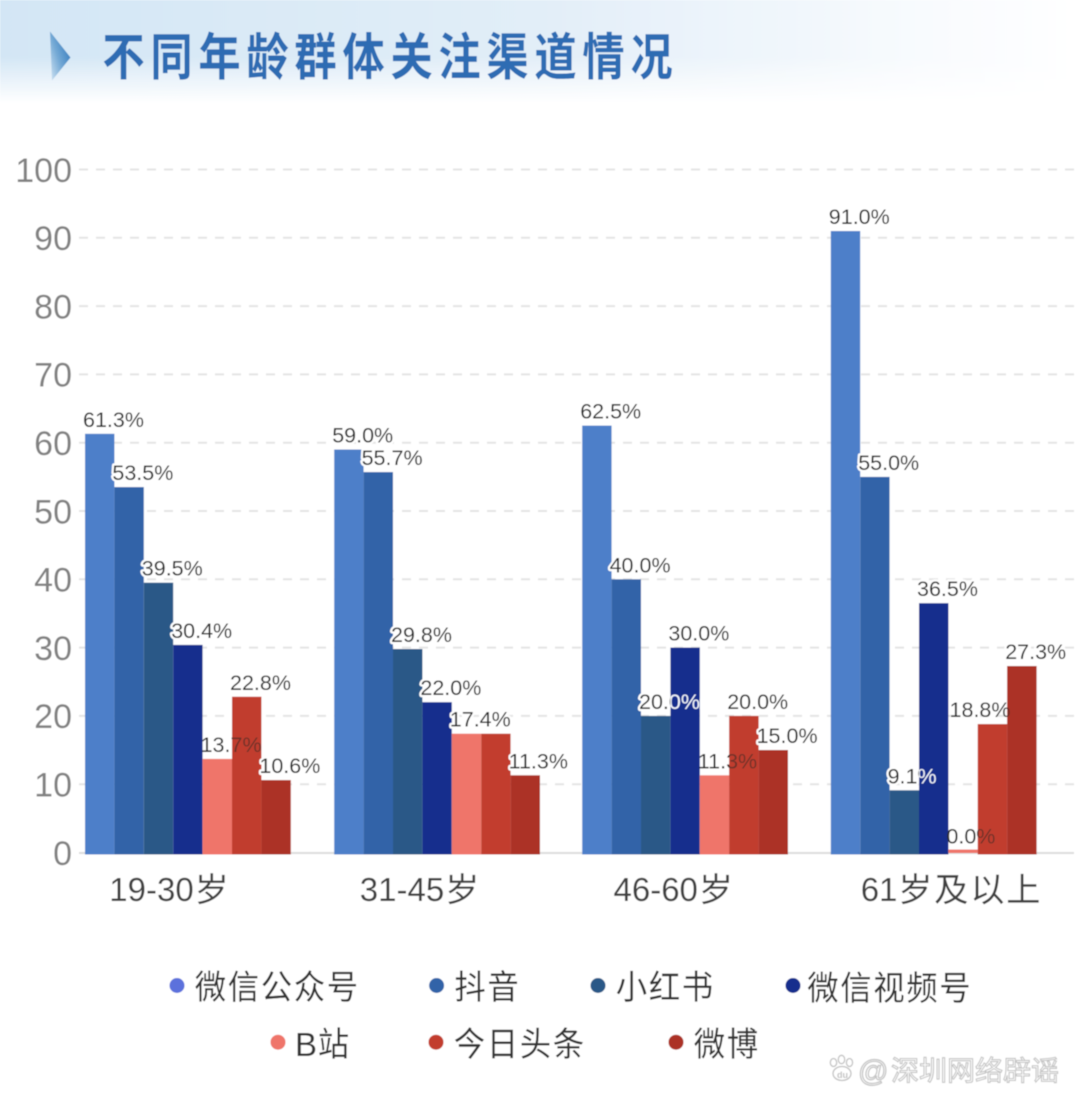 The height and width of the screenshot is (1112, 1080). What do you see at coordinates (362, 436) in the screenshot?
I see `svg-text: 59.0%` at bounding box center [362, 436].